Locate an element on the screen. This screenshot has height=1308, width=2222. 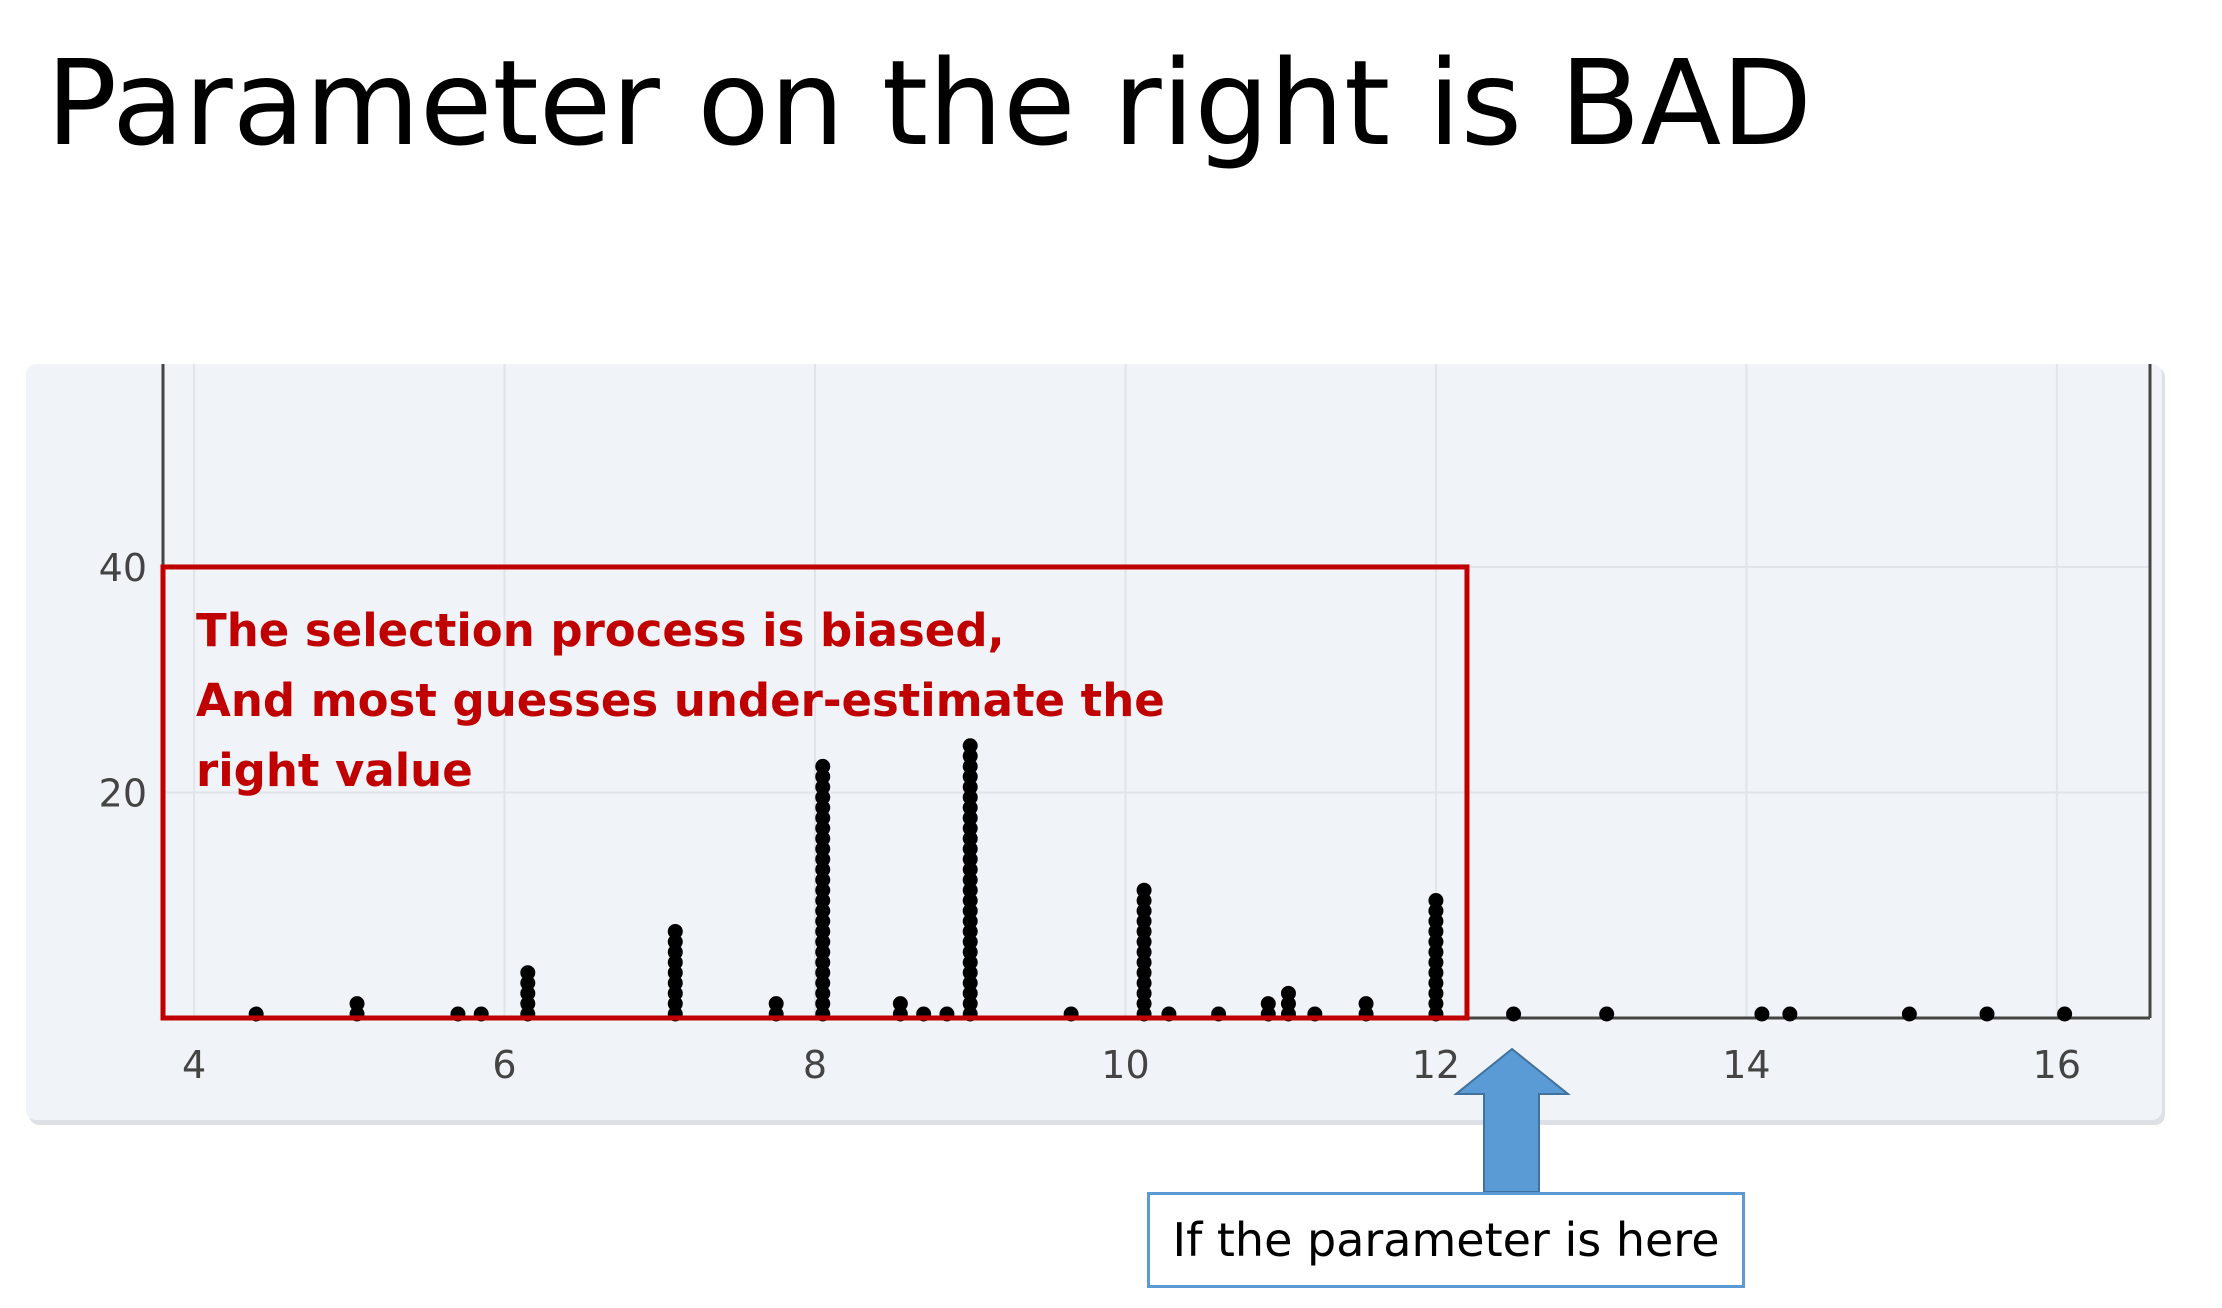
x-tick-label: 14 is located at coordinates (1746, 1065).